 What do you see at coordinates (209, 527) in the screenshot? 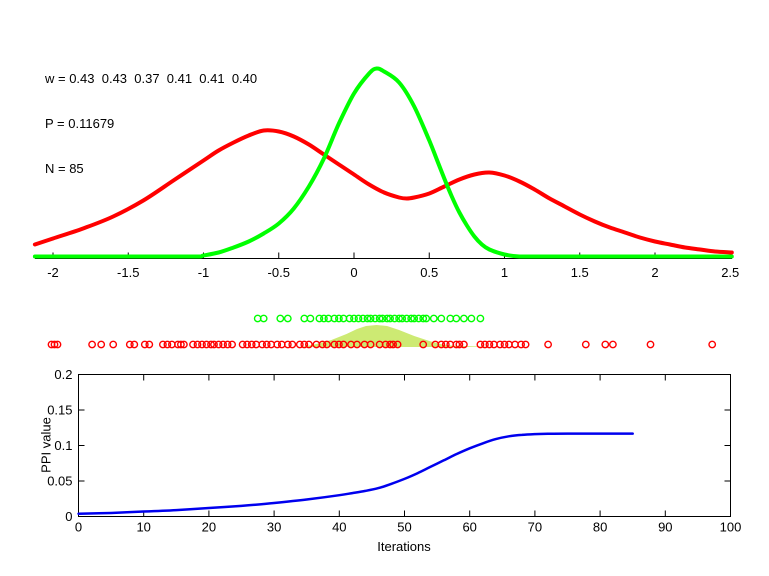
I see `ppi-x-tick-label: 20` at bounding box center [209, 527].